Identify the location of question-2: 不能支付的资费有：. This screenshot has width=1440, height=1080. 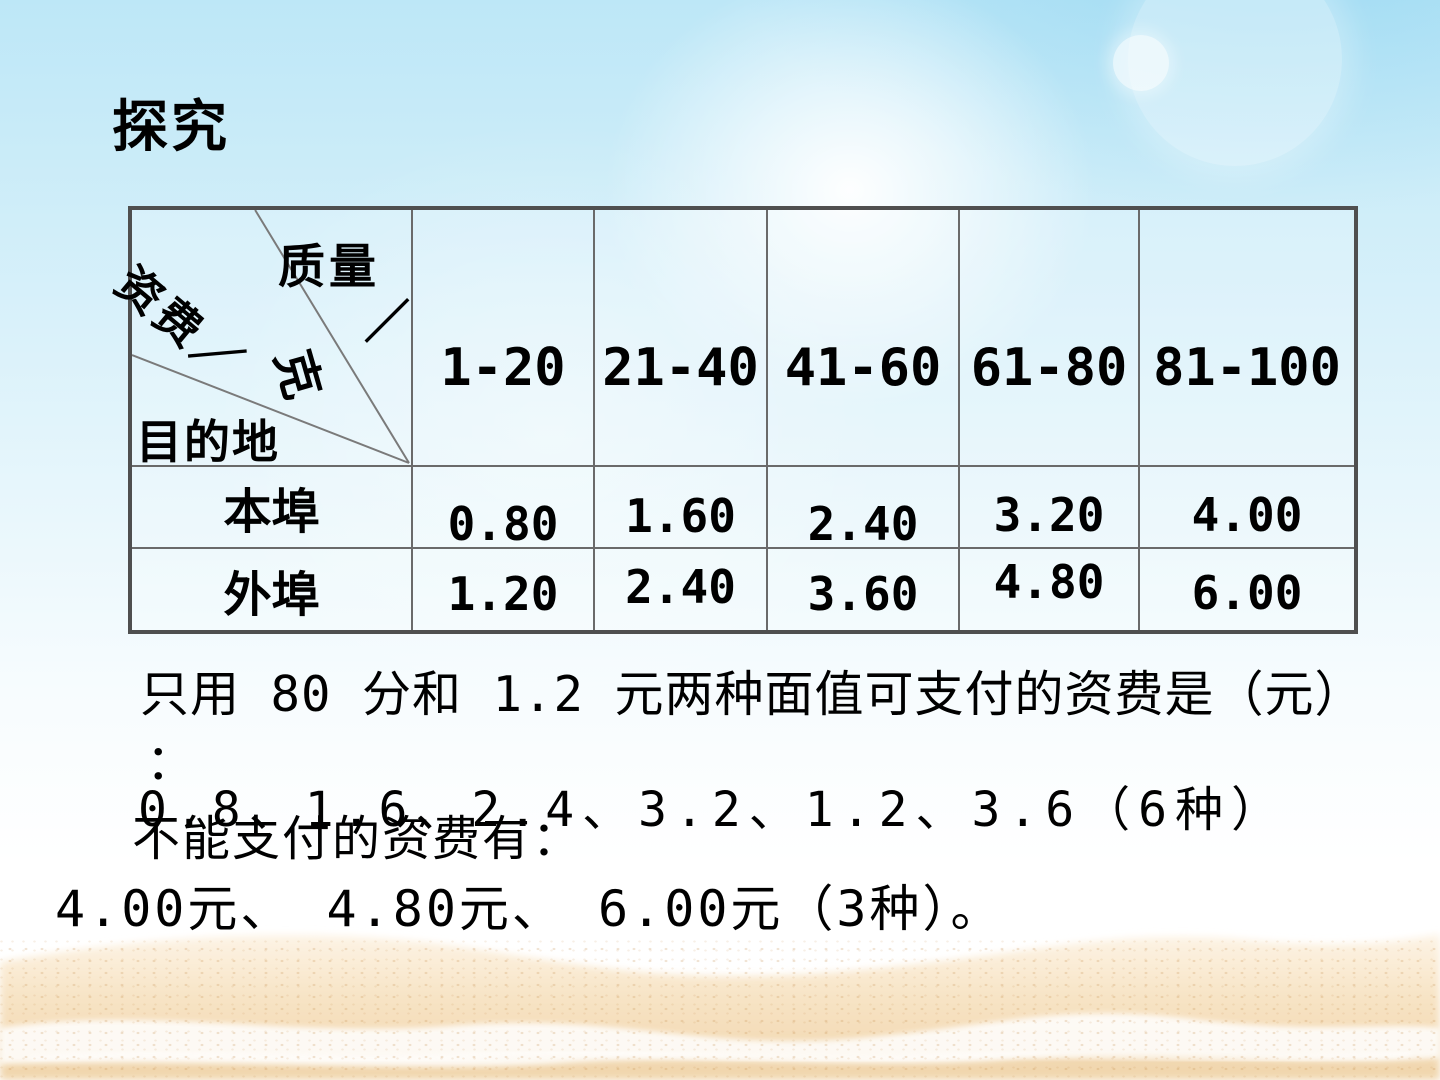
(357, 839).